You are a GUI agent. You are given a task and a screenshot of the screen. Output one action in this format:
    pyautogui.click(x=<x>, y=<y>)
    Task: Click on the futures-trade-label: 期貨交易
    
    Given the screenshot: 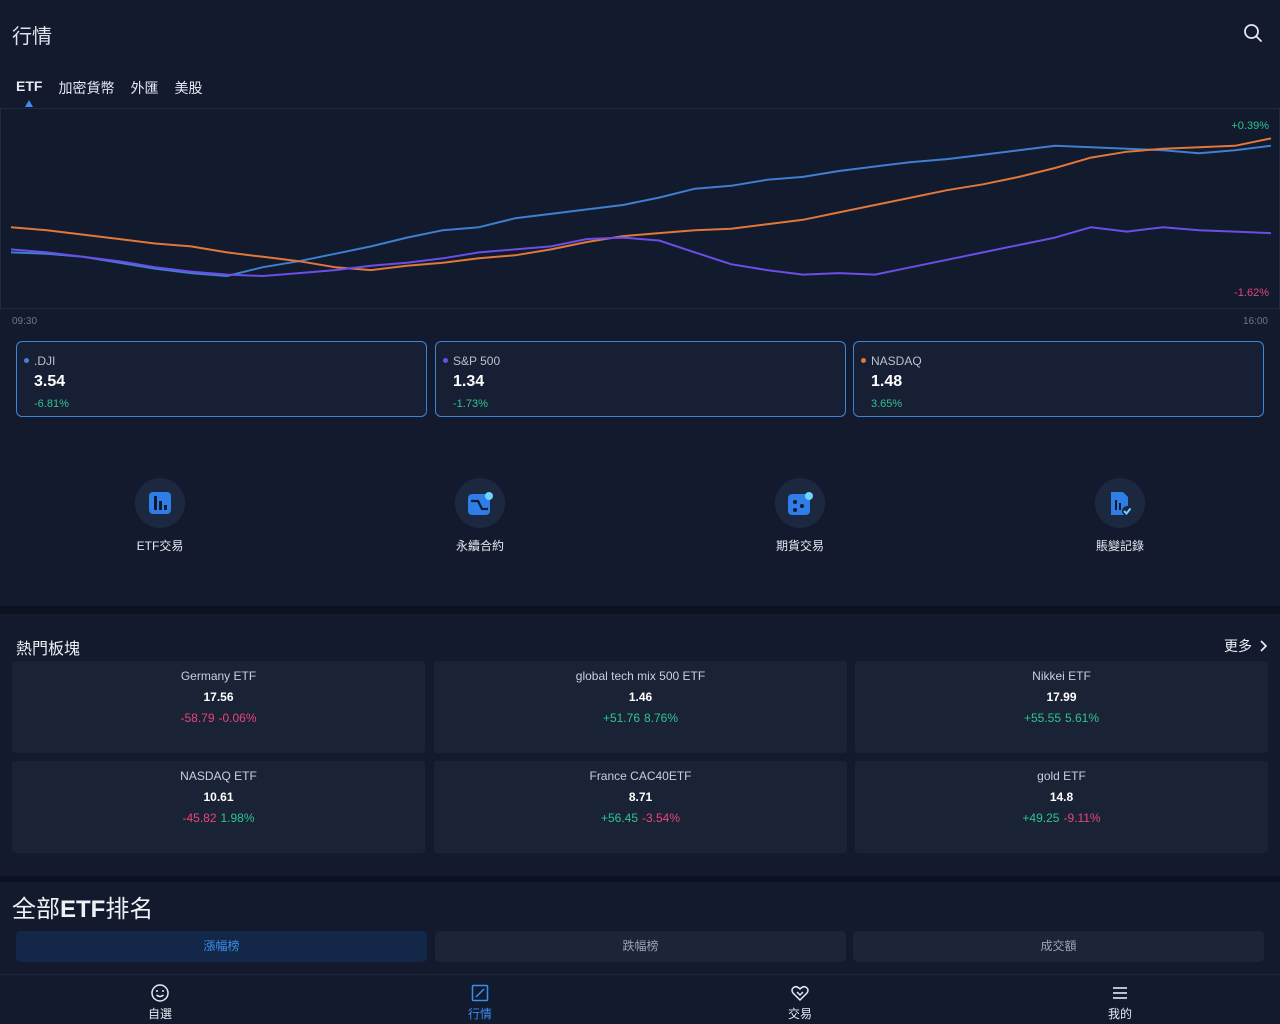 What is the action you would take?
    pyautogui.click(x=799, y=546)
    